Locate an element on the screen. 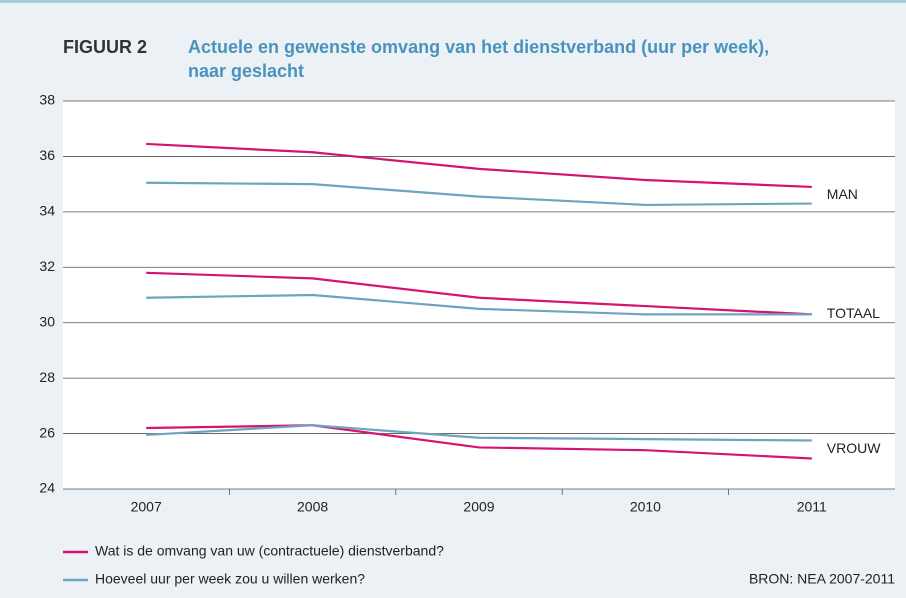 This screenshot has width=906, height=598. figure-label: FIGUUR 2 is located at coordinates (105, 47).